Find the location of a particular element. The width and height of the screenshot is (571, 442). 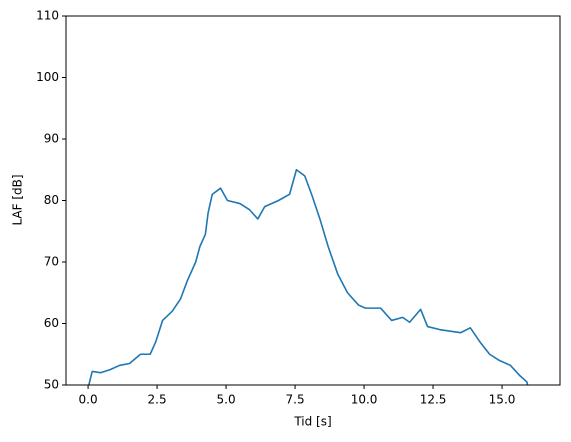

x-tick-label: 5.0 is located at coordinates (226, 400).